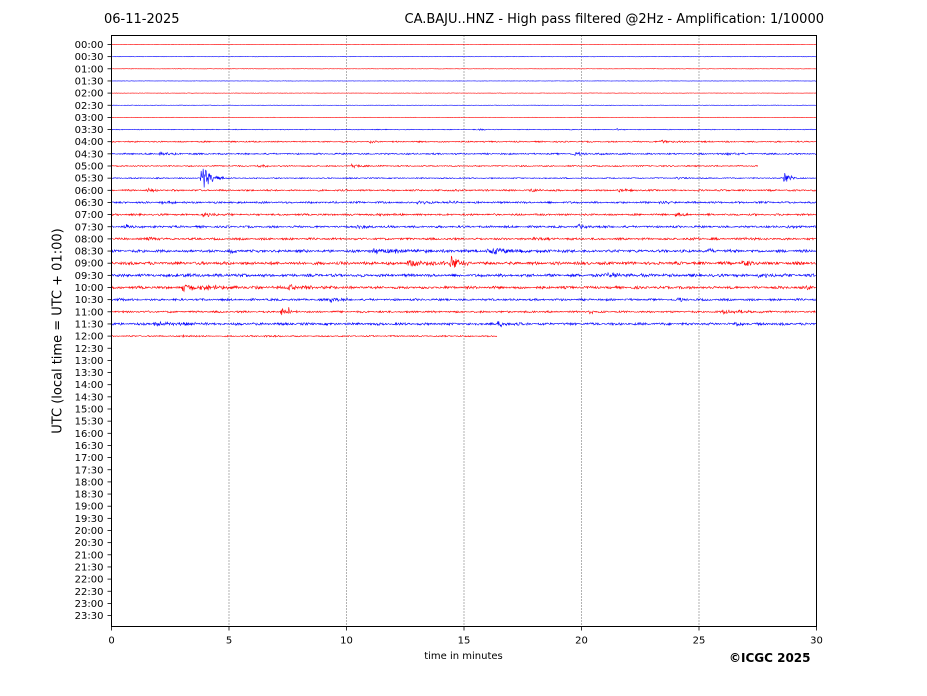 The width and height of the screenshot is (927, 696). What do you see at coordinates (89, 385) in the screenshot?
I see `y-tick-label: 14:00` at bounding box center [89, 385].